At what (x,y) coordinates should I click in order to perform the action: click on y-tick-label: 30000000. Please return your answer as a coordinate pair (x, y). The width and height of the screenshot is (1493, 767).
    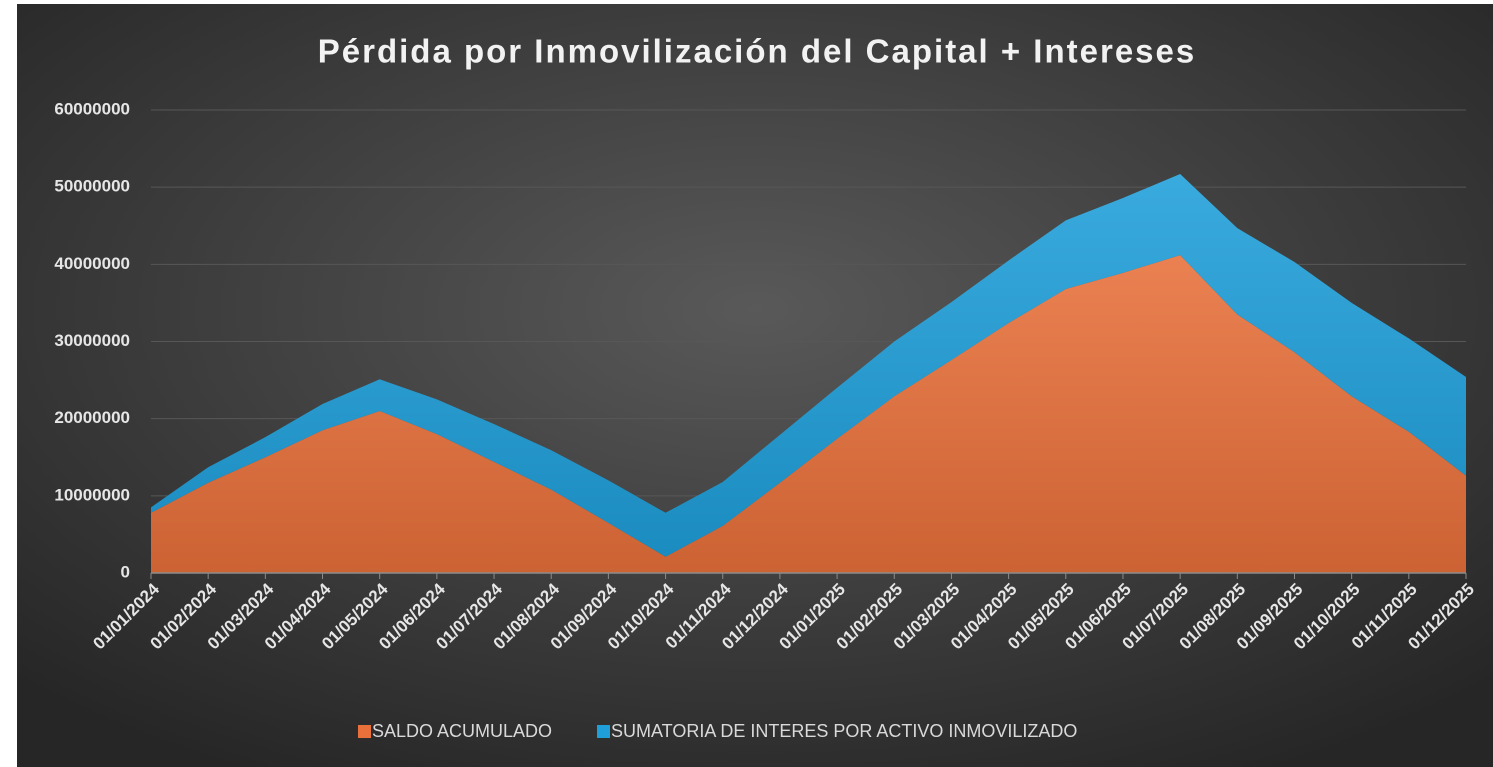
    Looking at the image, I should click on (92, 340).